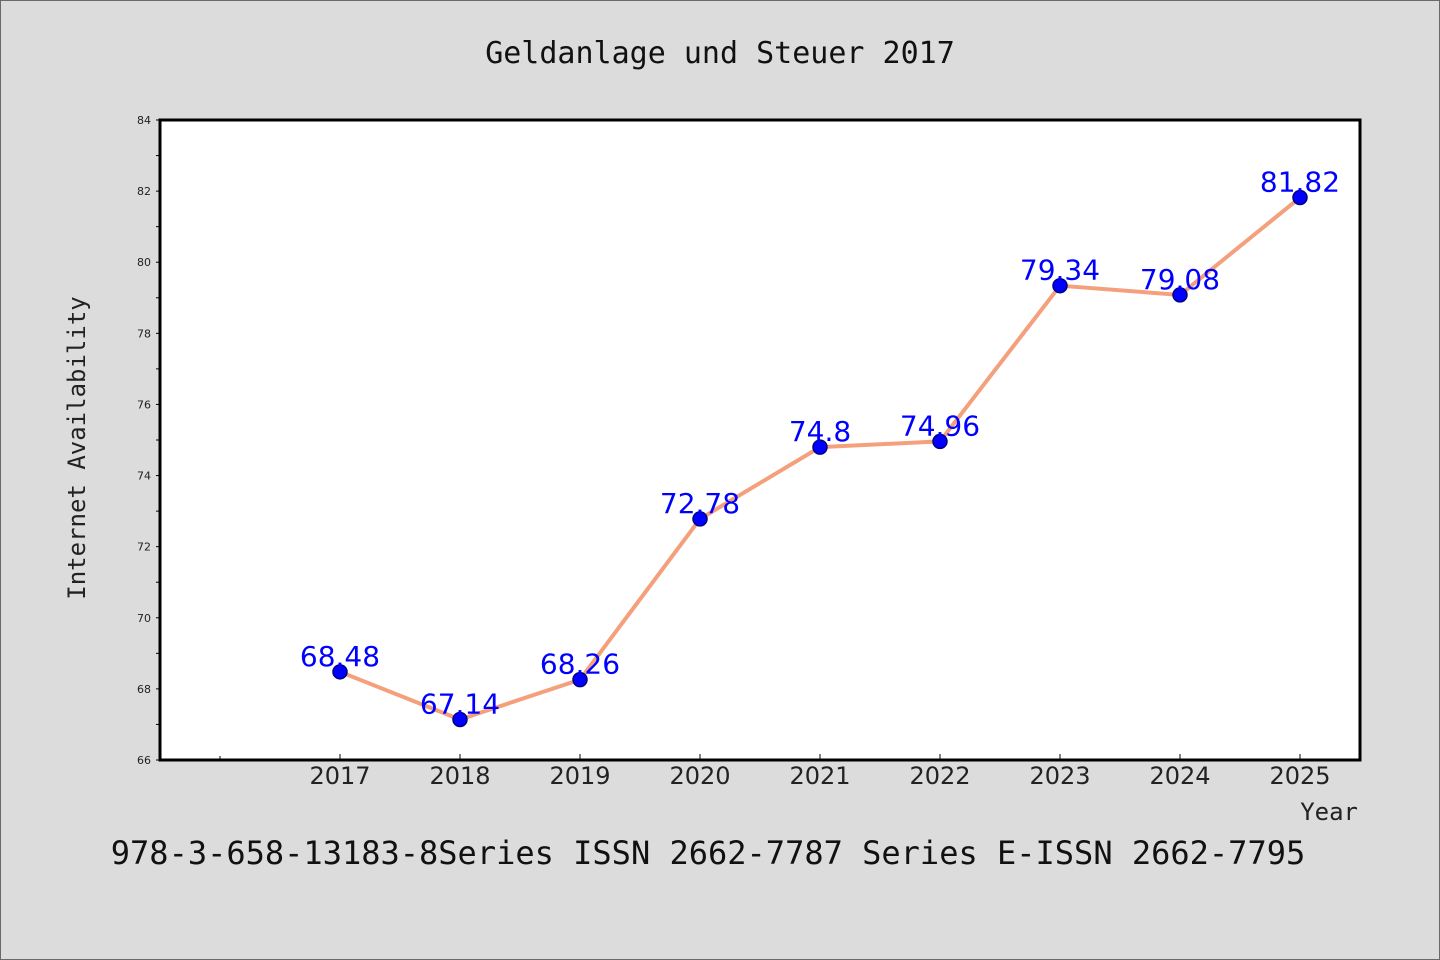 This screenshot has height=960, width=1440. What do you see at coordinates (144, 618) in the screenshot?
I see `y-tick-label: 70` at bounding box center [144, 618].